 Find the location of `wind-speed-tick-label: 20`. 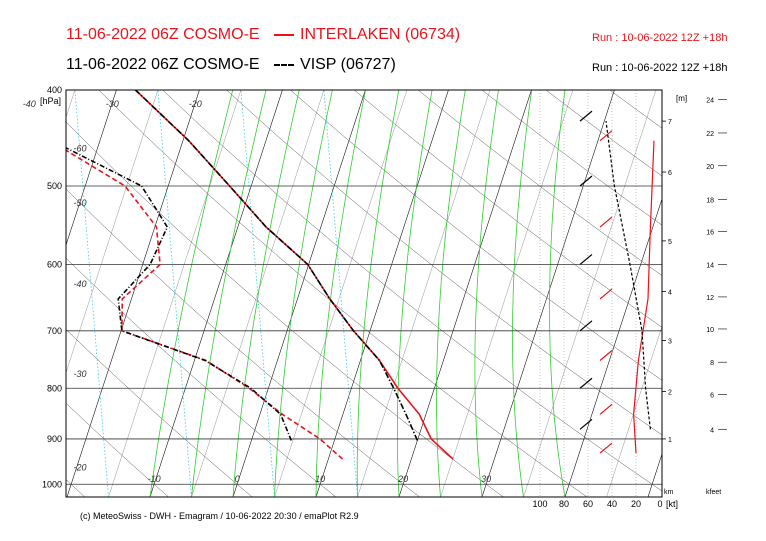

wind-speed-tick-label: 20 is located at coordinates (636, 504).